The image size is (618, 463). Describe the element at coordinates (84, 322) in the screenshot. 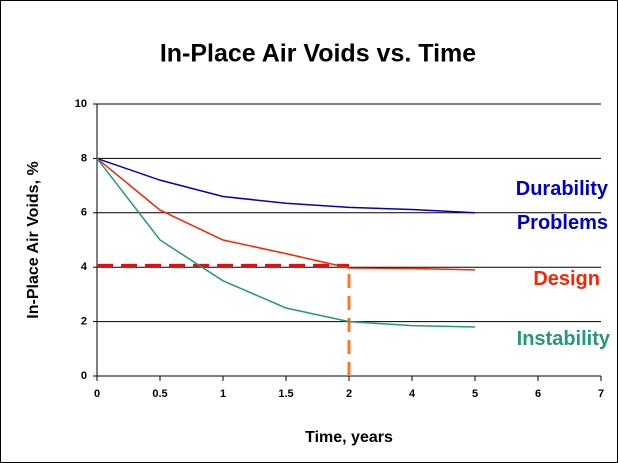

I see `y-tick-label: 2` at that location.